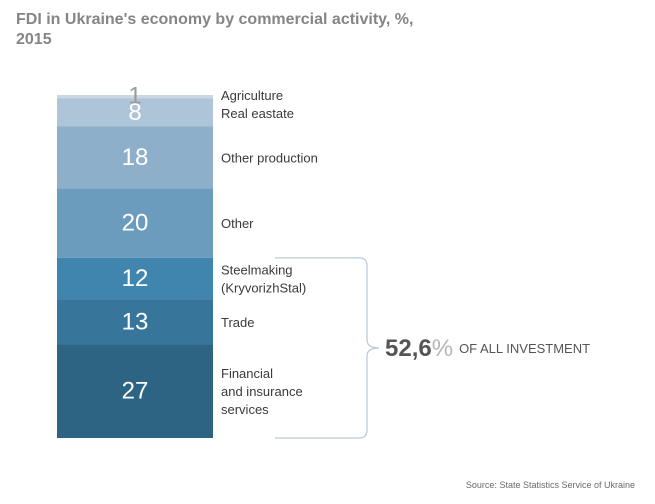 This screenshot has height=504, width=655. I want to click on category-label: Financial and insurance services, so click(262, 391).